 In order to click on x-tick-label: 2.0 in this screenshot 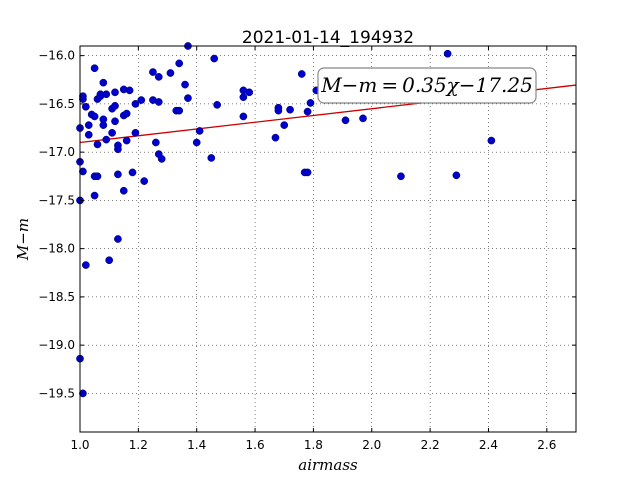, I will do `click(371, 445)`.